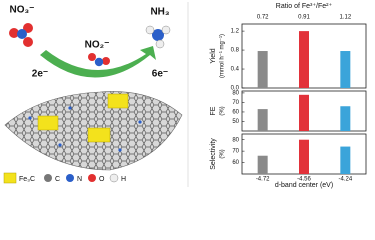 Image resolution: width=375 pixels, height=240 pixels. Describe the element at coordinates (102, 179) in the screenshot. I see `legend-label: O` at that location.